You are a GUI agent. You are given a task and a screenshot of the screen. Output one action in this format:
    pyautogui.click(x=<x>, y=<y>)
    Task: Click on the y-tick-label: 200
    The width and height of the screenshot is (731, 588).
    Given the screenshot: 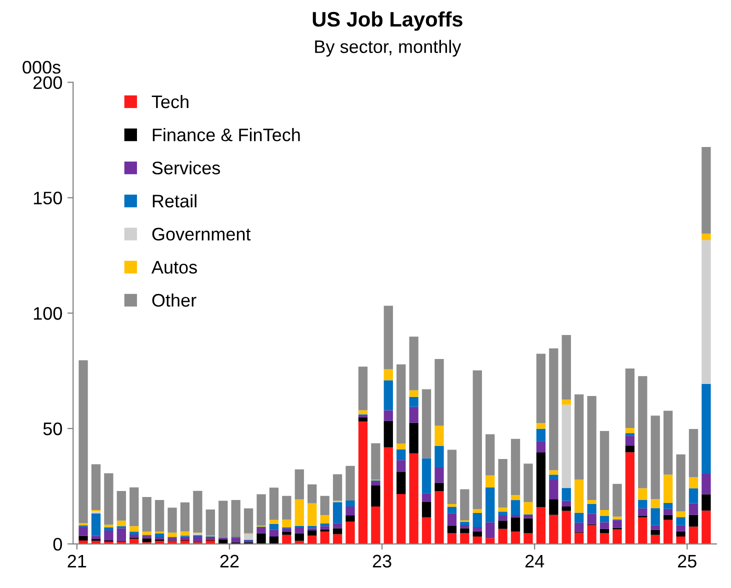 What is the action you would take?
    pyautogui.click(x=47, y=83)
    